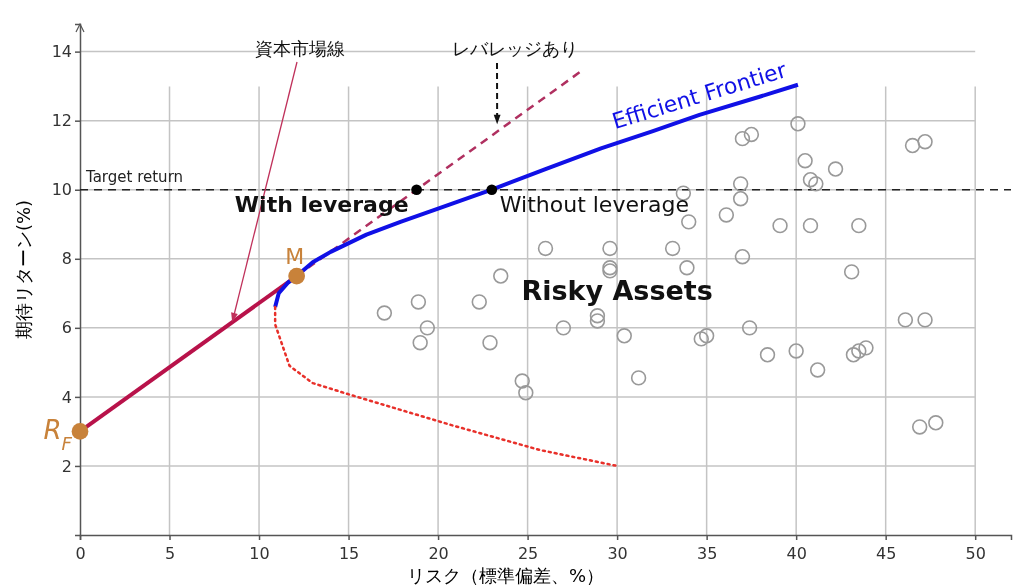  What do you see at coordinates (796, 553) in the screenshot?
I see `x-tick-label: 40` at bounding box center [796, 553].